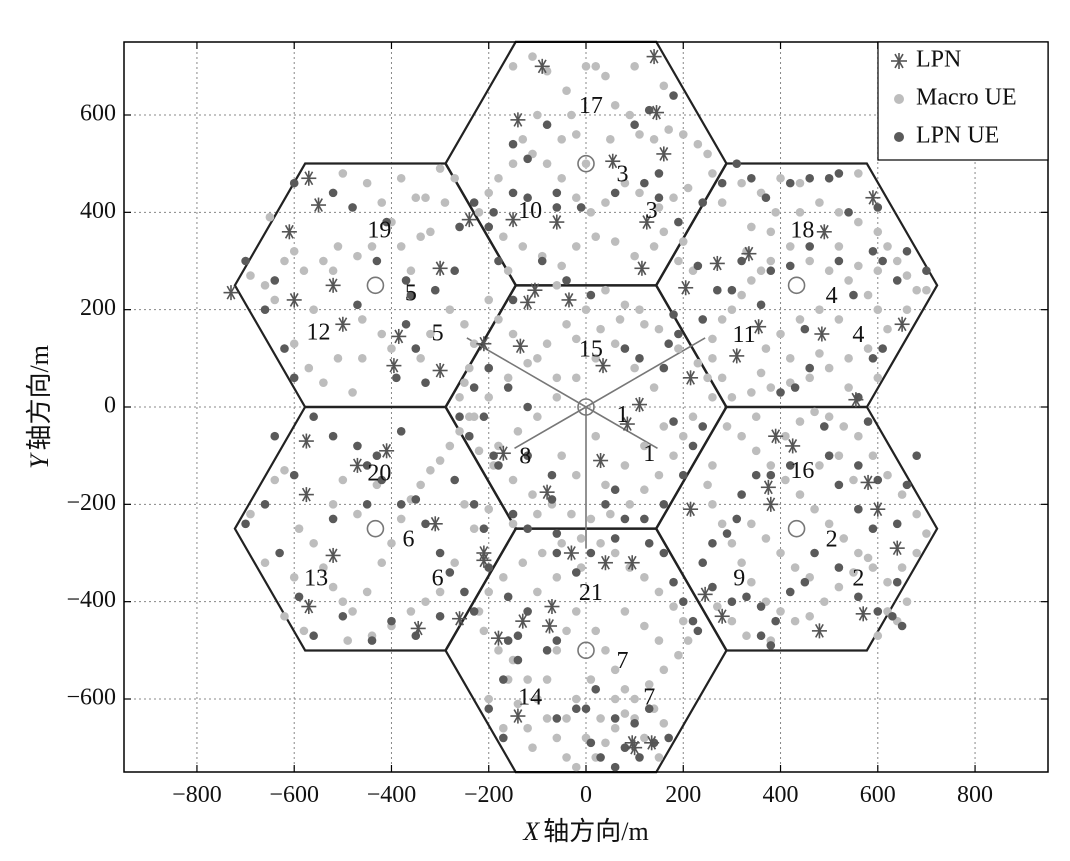 Image resolution: width=1070 pixels, height=861 pixels. Describe the element at coordinates (899, 61) in the screenshot. I see `legend-lpn-marker` at that location.